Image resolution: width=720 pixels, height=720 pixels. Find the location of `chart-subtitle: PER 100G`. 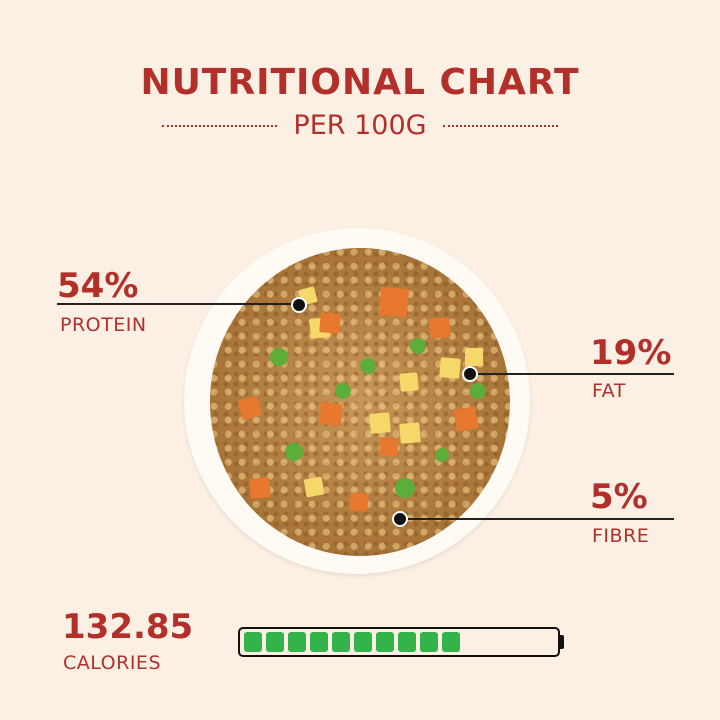

chart-subtitle: PER 100G is located at coordinates (360, 125).